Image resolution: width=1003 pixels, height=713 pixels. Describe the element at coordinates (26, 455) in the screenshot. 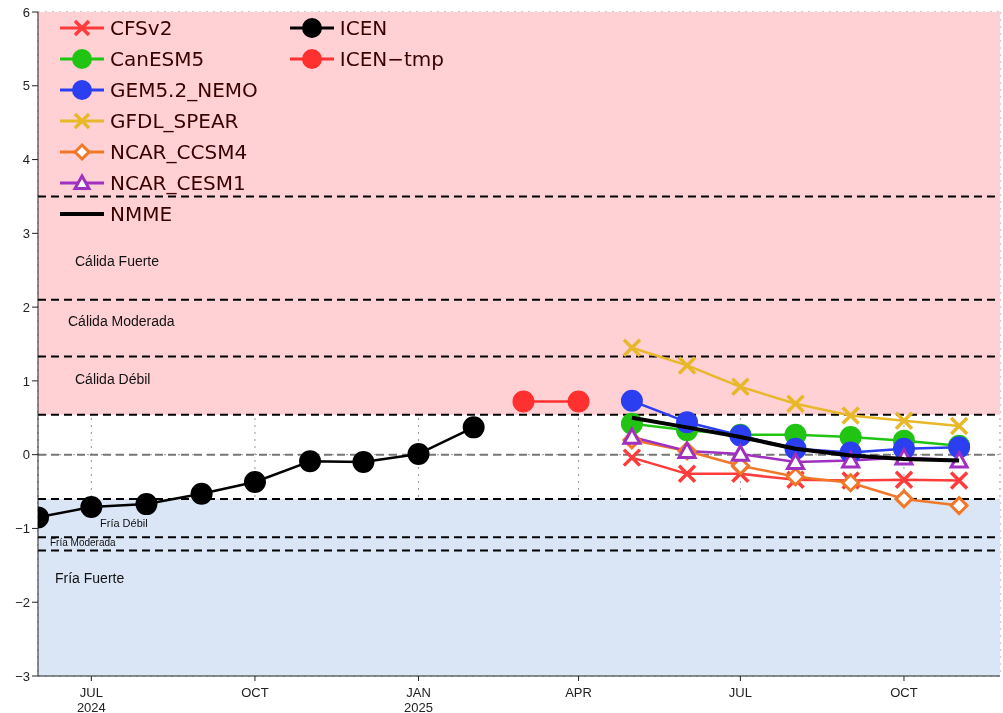

I see `y-tick-label: 0` at that location.